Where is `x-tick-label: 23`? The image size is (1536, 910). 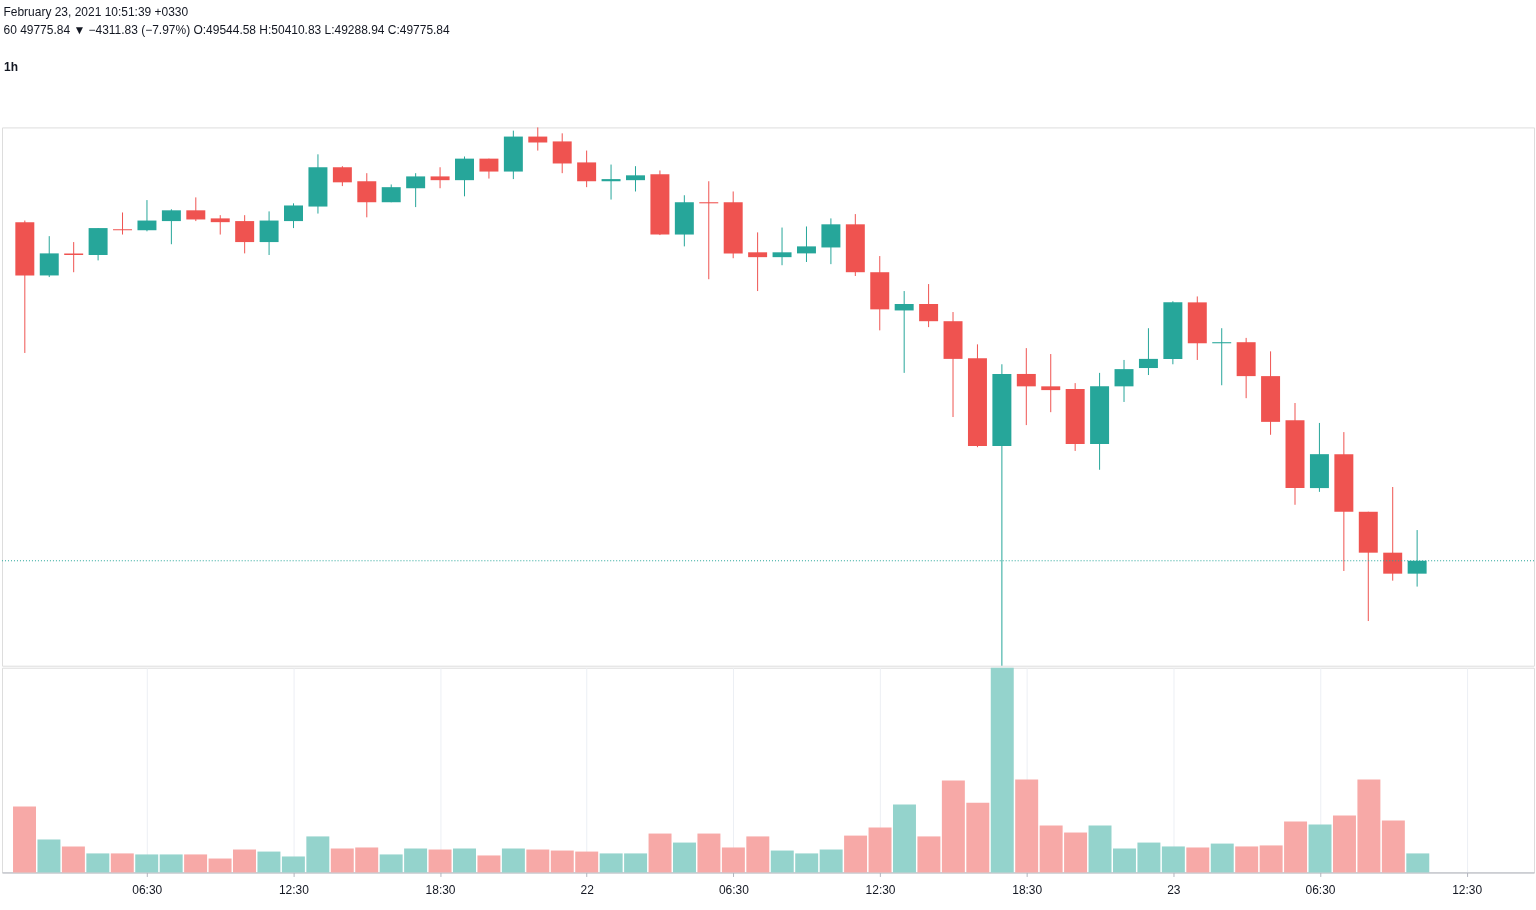 x-tick-label: 23 is located at coordinates (1174, 889).